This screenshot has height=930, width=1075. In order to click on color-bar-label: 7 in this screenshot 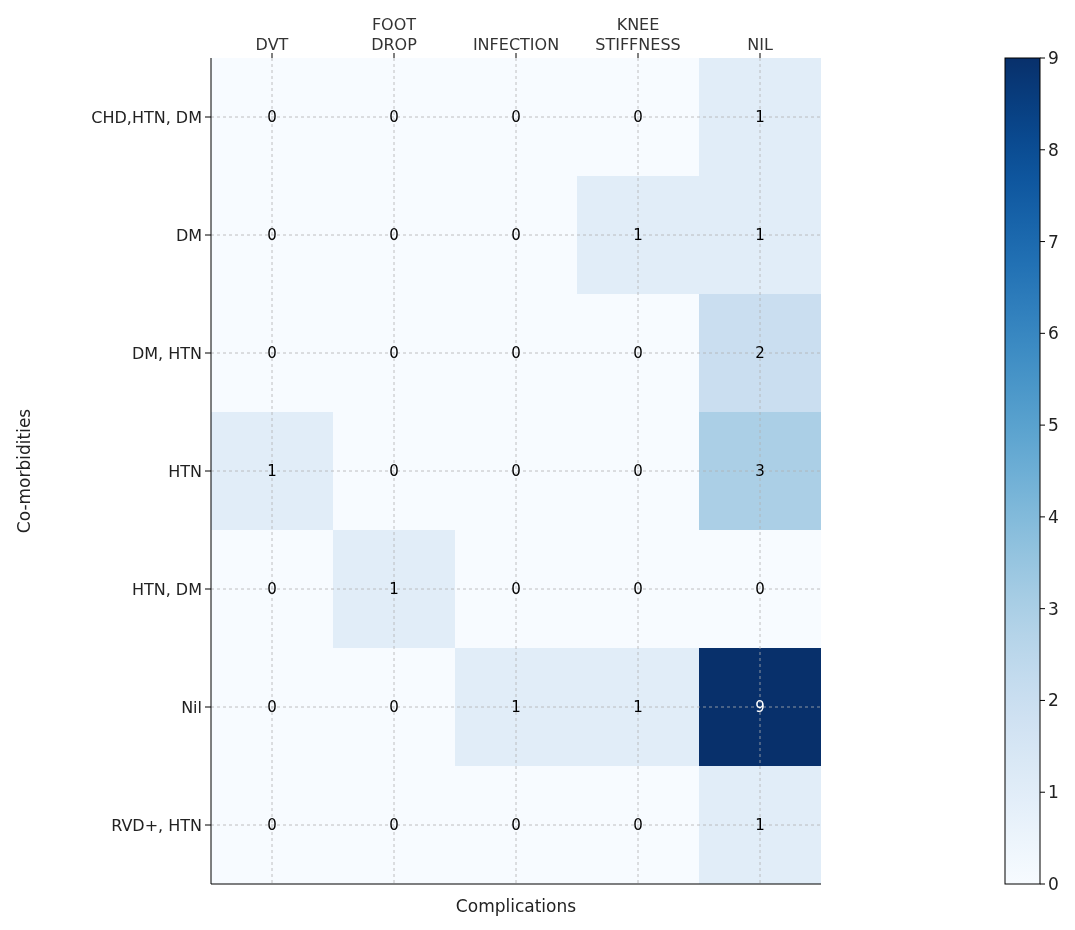, I will do `click(1053, 241)`.